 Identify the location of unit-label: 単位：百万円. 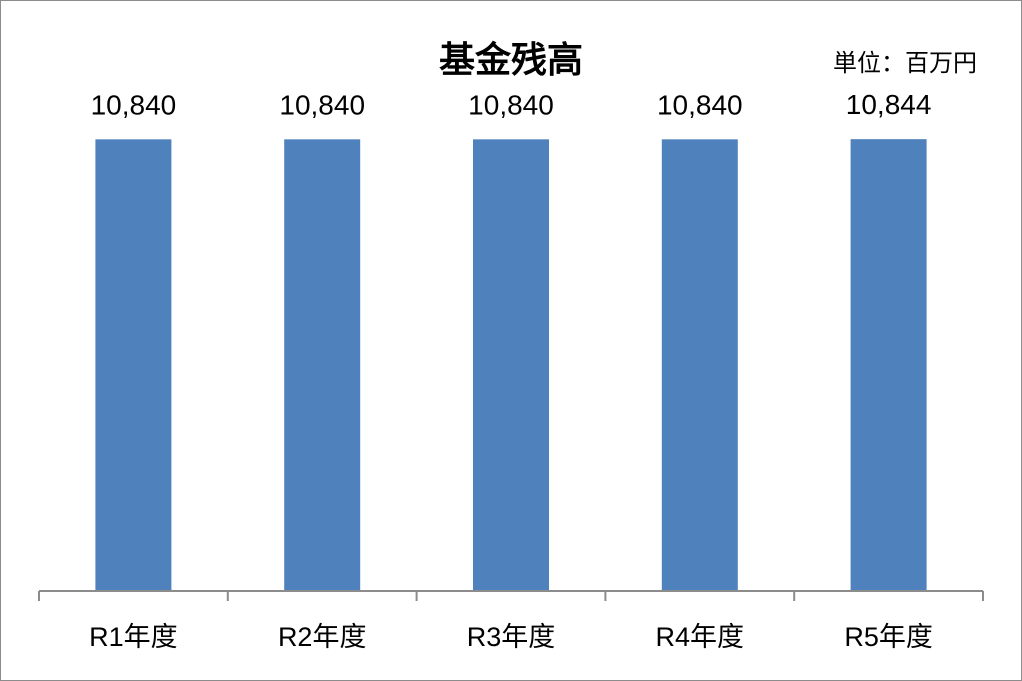
(905, 63).